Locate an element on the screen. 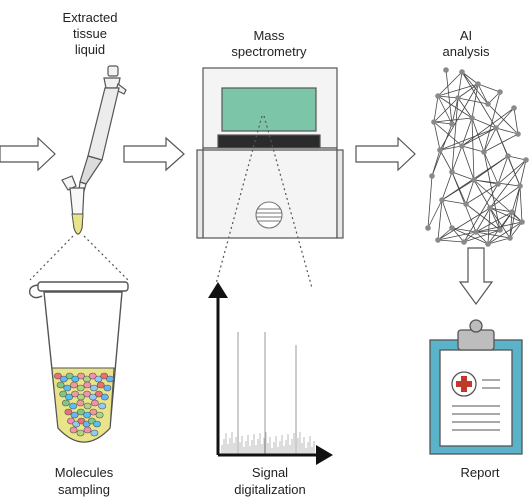 The image size is (531, 500). zoom-line-left is located at coordinates (239, 200).